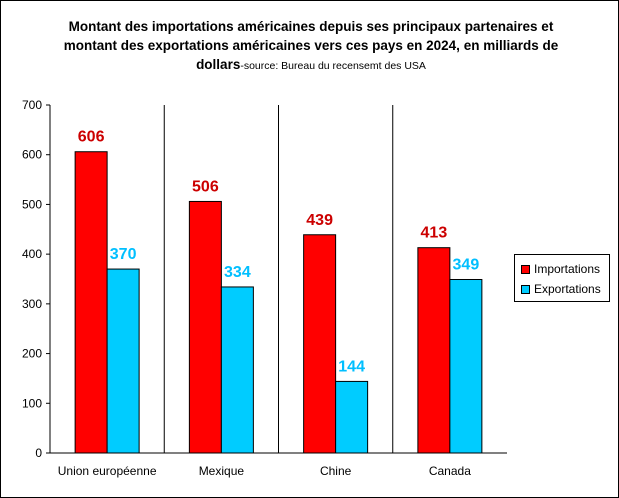 This screenshot has height=498, width=619. Describe the element at coordinates (319, 220) in the screenshot. I see `data-label-importations: 439` at that location.